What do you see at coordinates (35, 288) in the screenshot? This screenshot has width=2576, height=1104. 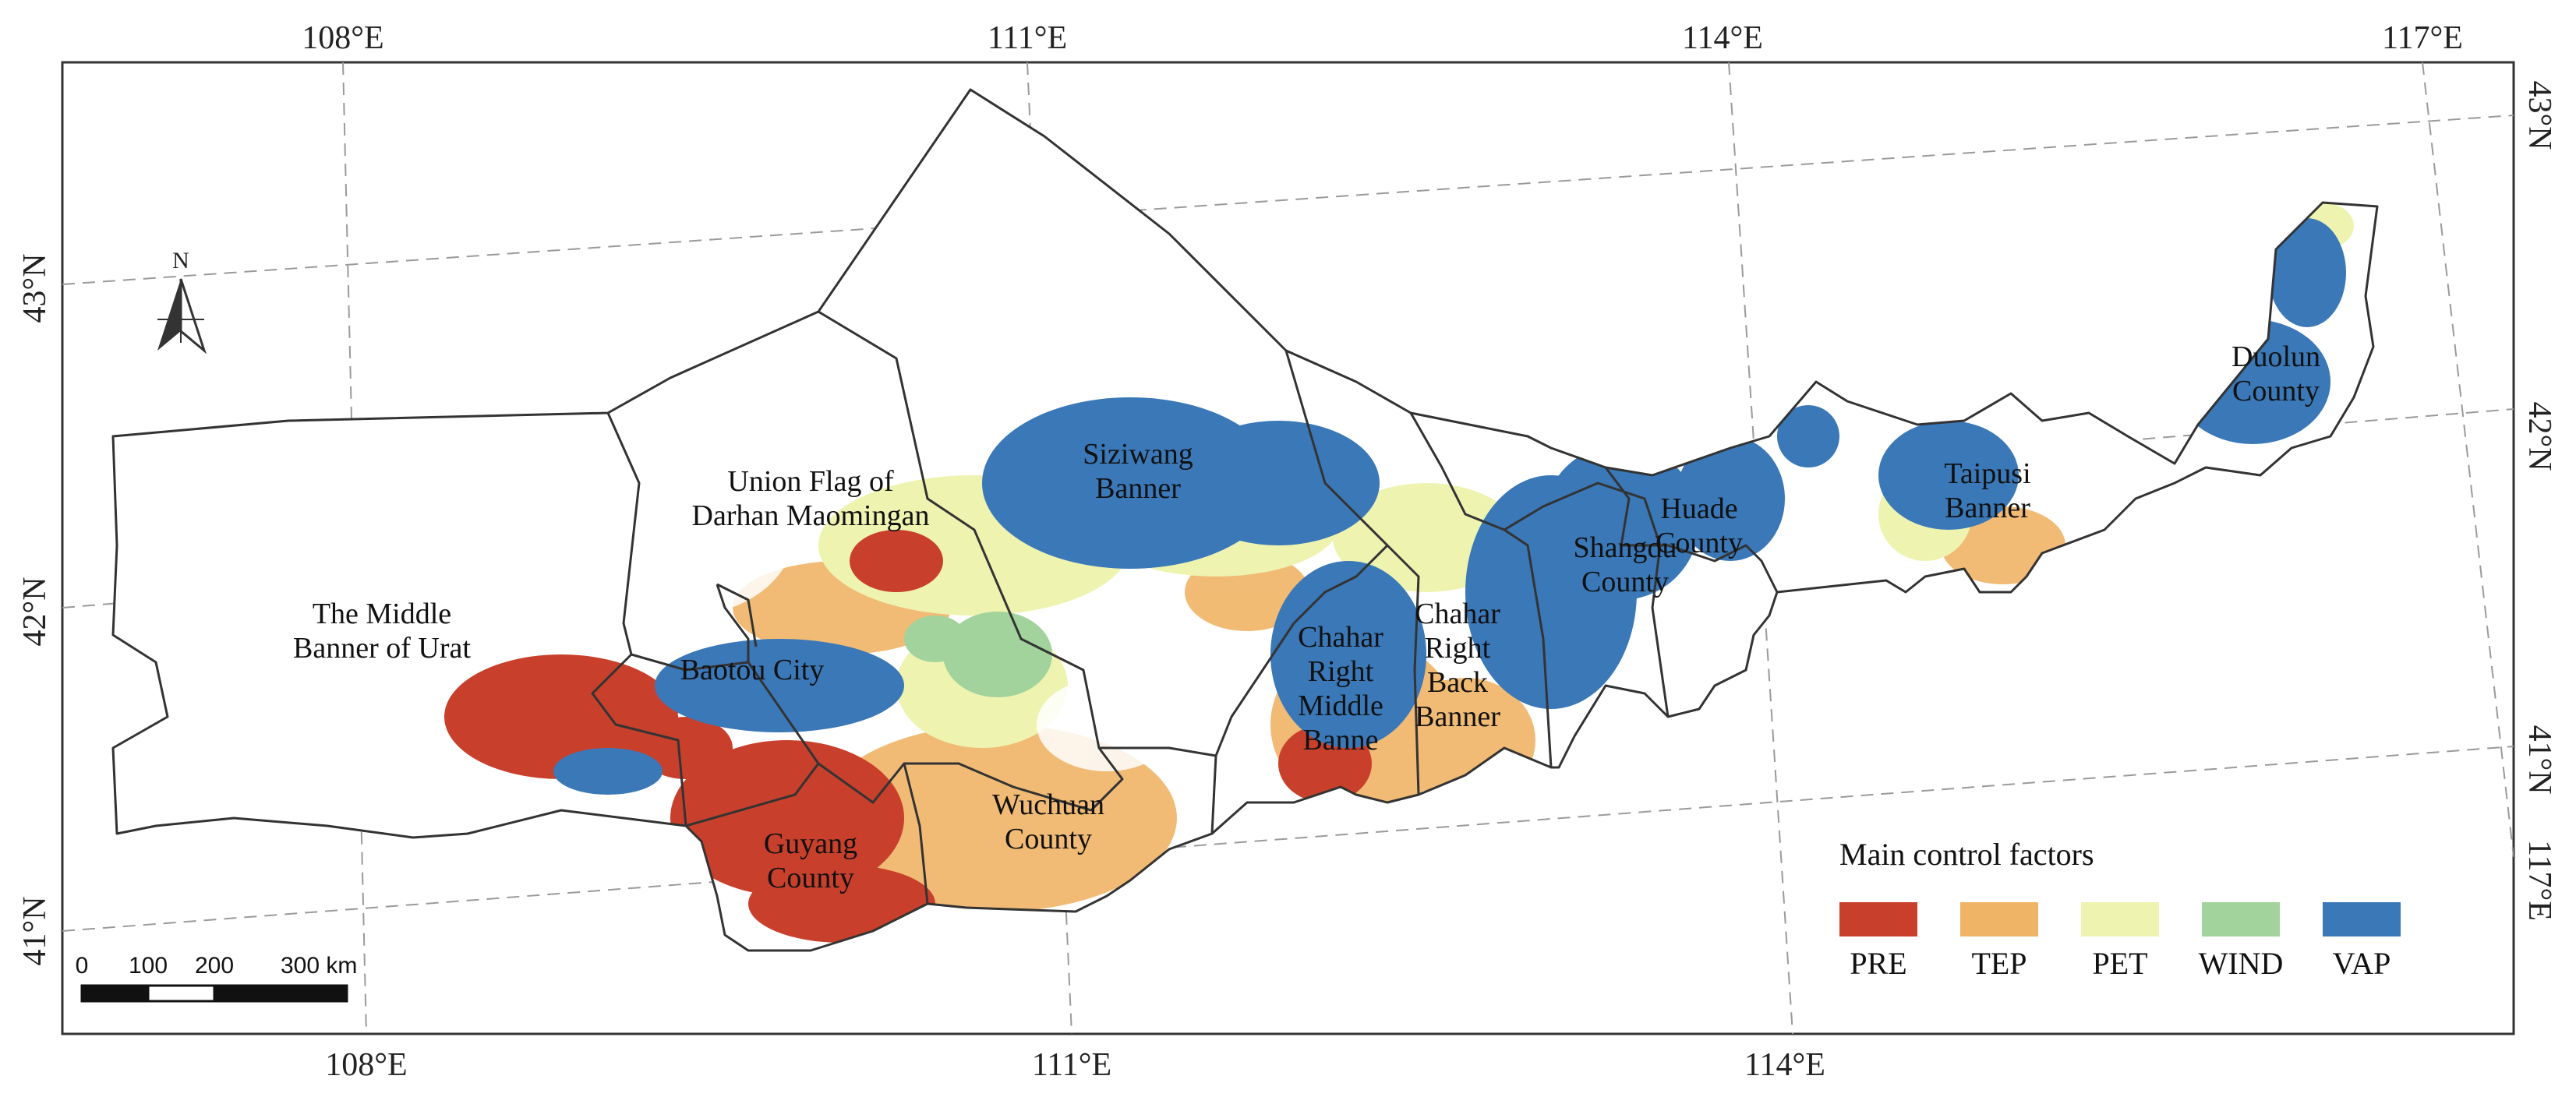 I see `coord-left-43: 43°N` at bounding box center [35, 288].